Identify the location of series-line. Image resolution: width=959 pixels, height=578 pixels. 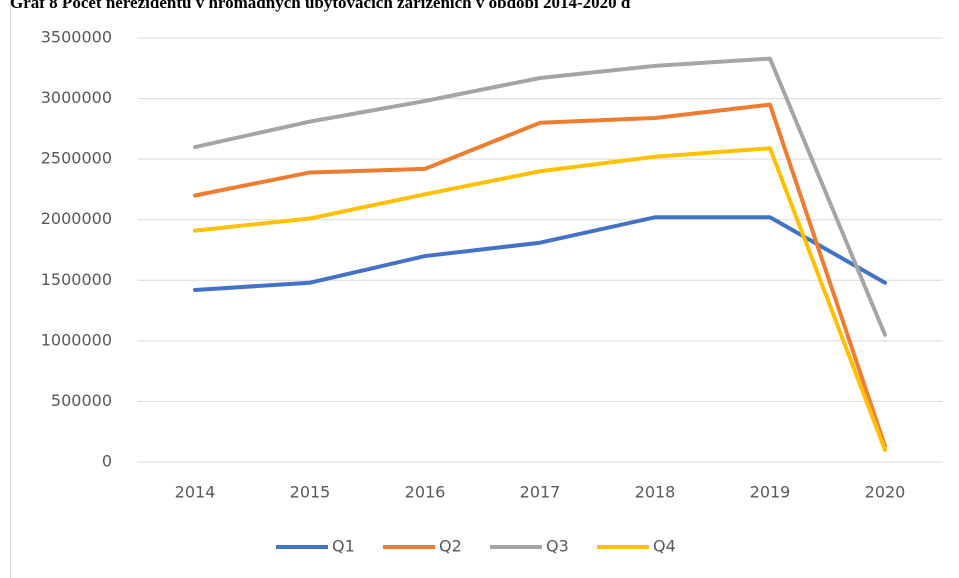
(540, 253).